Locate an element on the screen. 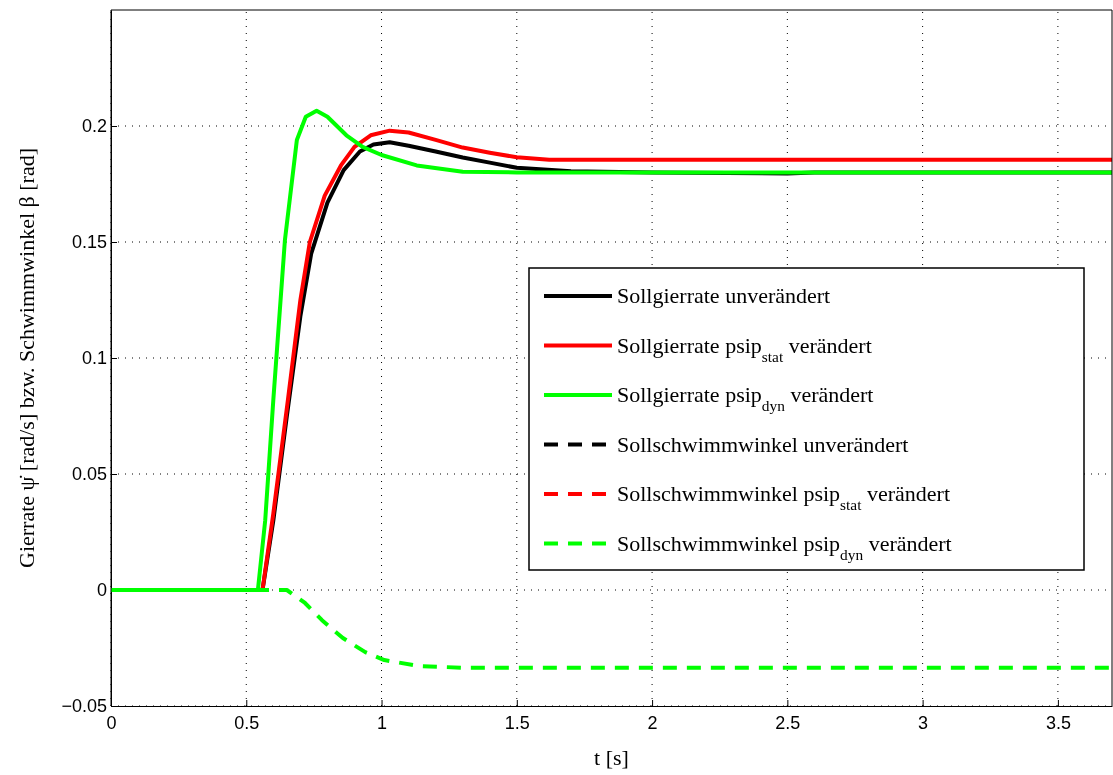  y-tick-label: 0 is located at coordinates (101, 590).